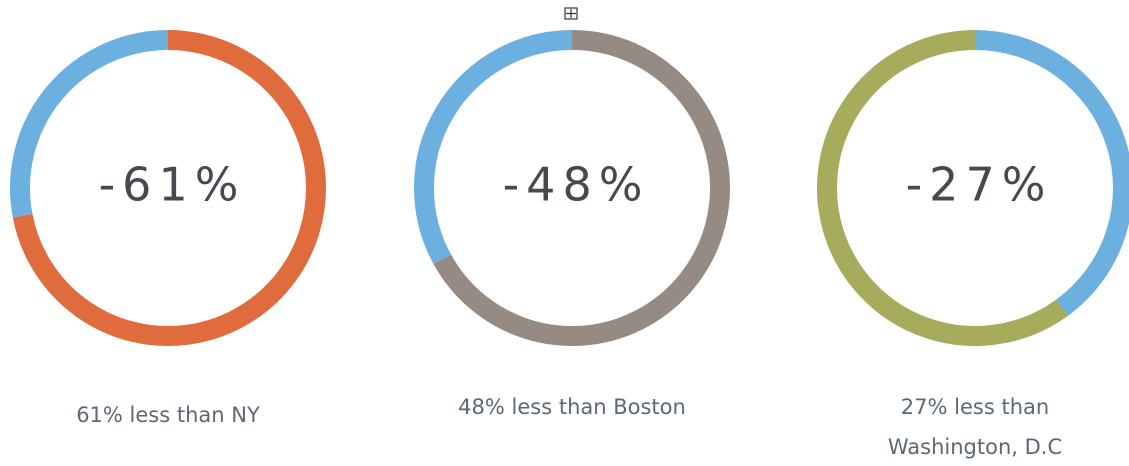  Describe the element at coordinates (172, 185) in the screenshot. I see `center-label: -61%` at that location.